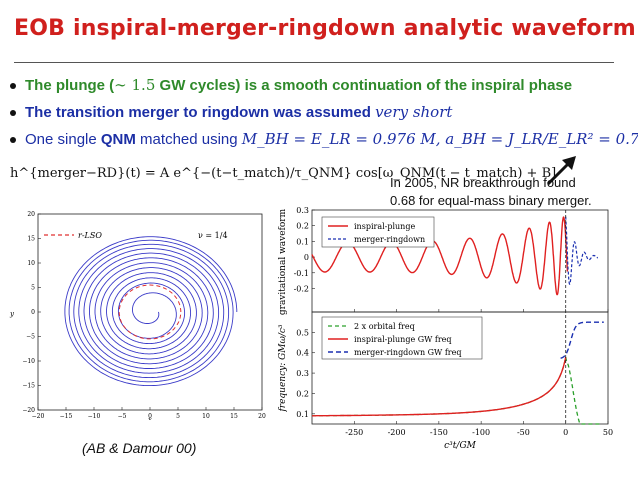 This screenshot has height=479, width=638. Describe the element at coordinates (31, 214) in the screenshot. I see `orbit-ytick-label: 20` at that location.